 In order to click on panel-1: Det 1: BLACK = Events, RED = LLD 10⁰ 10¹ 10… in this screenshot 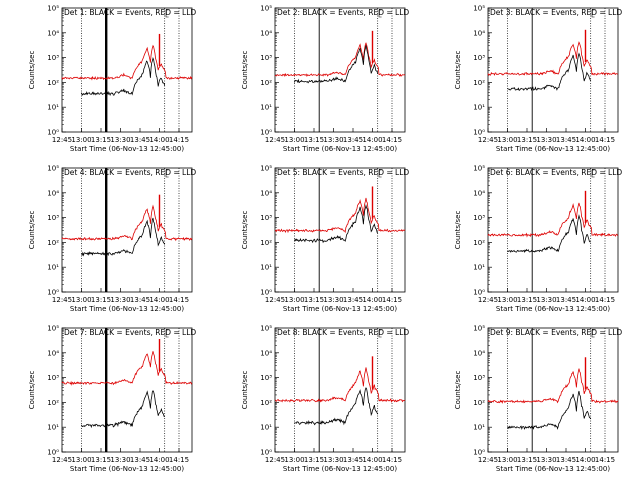, I will do `click(112, 79)`.